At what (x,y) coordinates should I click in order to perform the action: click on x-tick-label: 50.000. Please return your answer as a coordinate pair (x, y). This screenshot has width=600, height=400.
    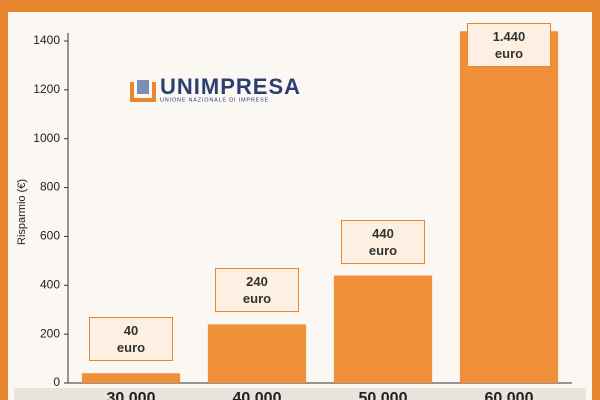
    Looking at the image, I should click on (383, 395).